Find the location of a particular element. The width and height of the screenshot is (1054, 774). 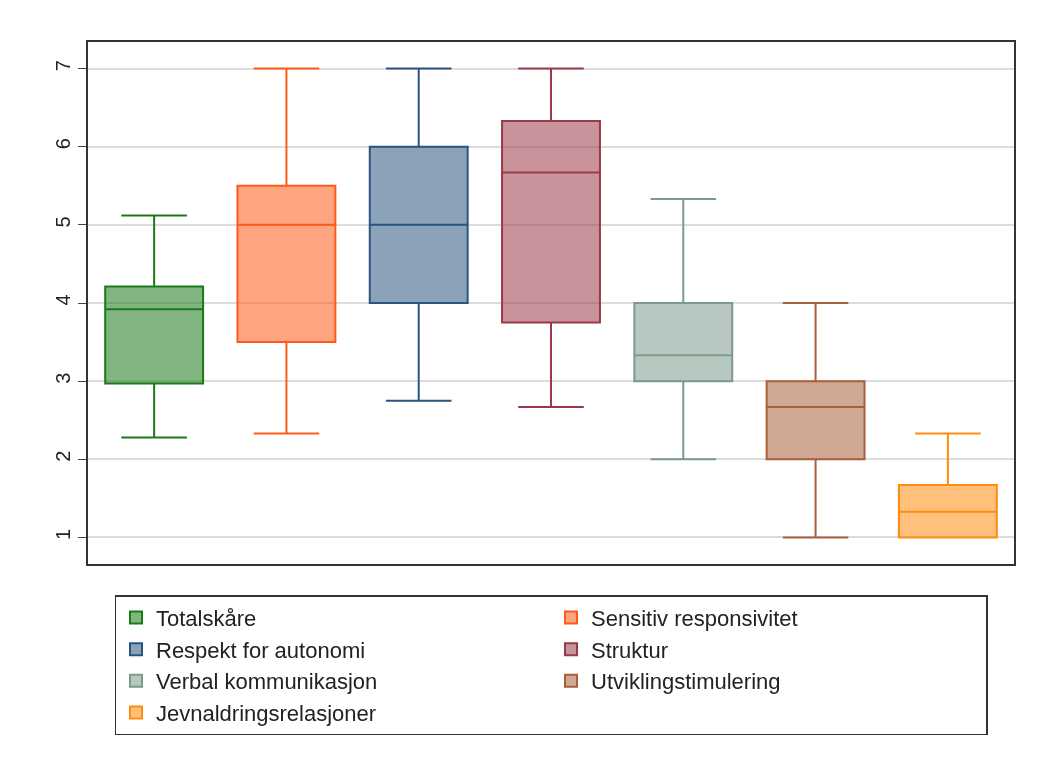

y-tick-label: 4 is located at coordinates (63, 300).